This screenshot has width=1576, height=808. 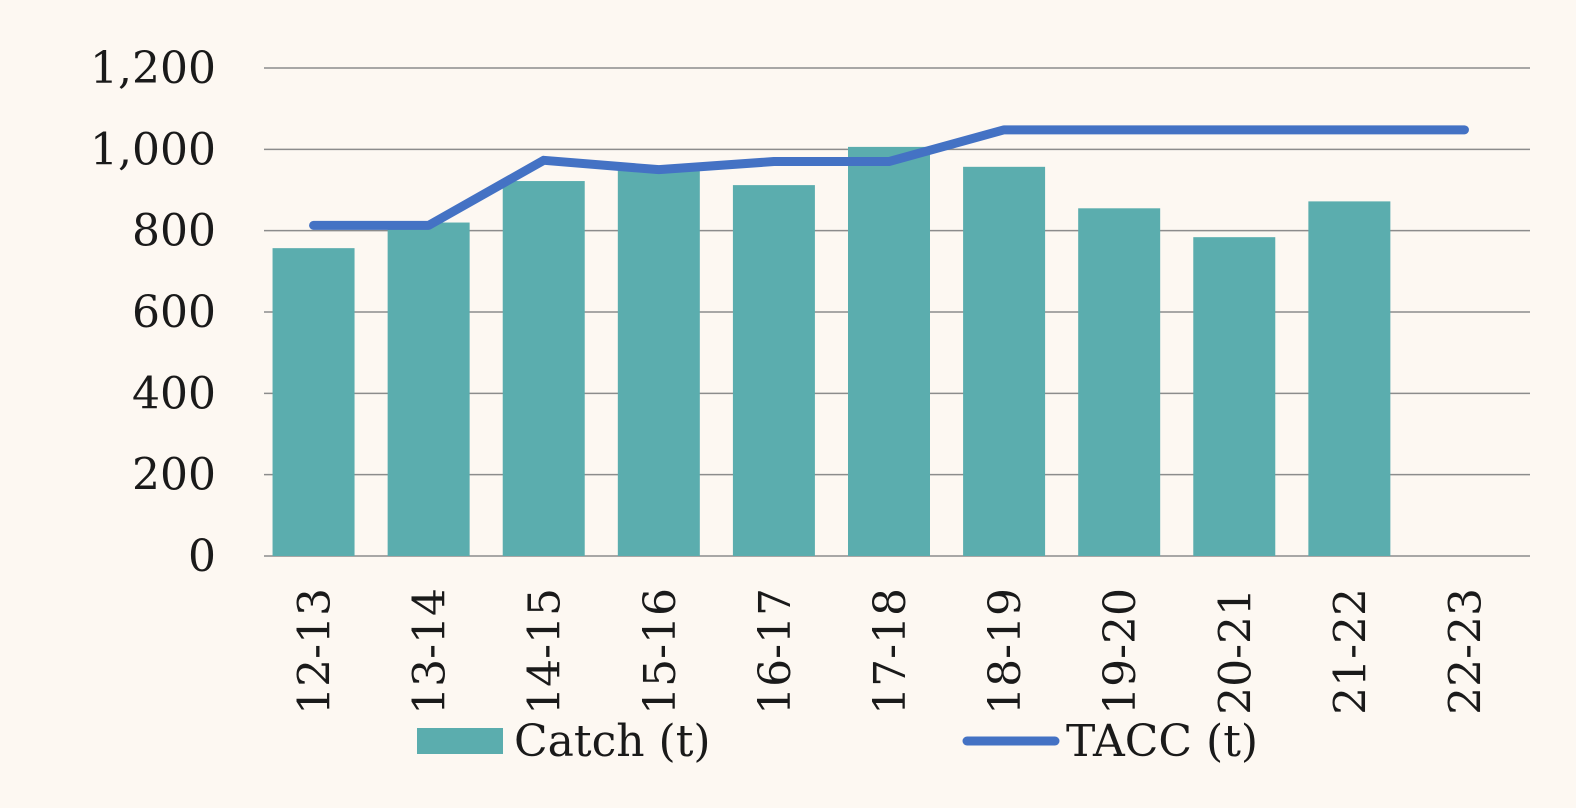 What do you see at coordinates (1162, 741) in the screenshot?
I see `legend-label-tacc: TACC (t)` at bounding box center [1162, 741].